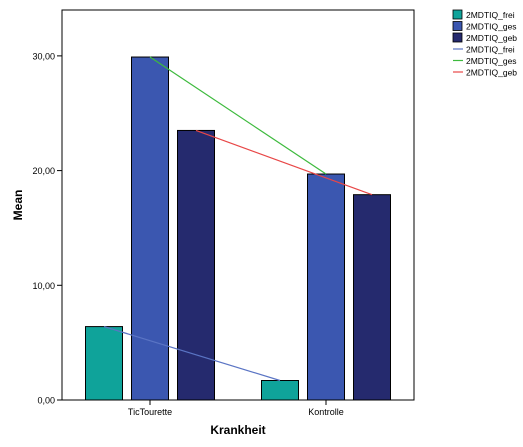 The width and height of the screenshot is (523, 447). Describe the element at coordinates (196, 265) in the screenshot. I see `bar-2mdtiq-geb-tictourette` at that location.